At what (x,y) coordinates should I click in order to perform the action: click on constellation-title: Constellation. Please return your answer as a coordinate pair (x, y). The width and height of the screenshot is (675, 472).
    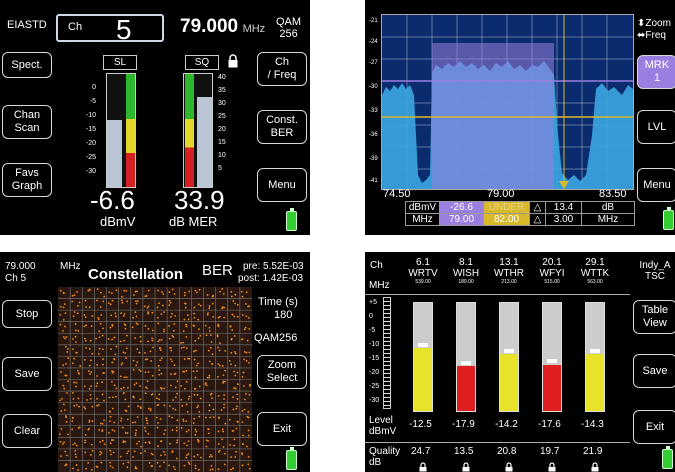
    Looking at the image, I should click on (136, 274).